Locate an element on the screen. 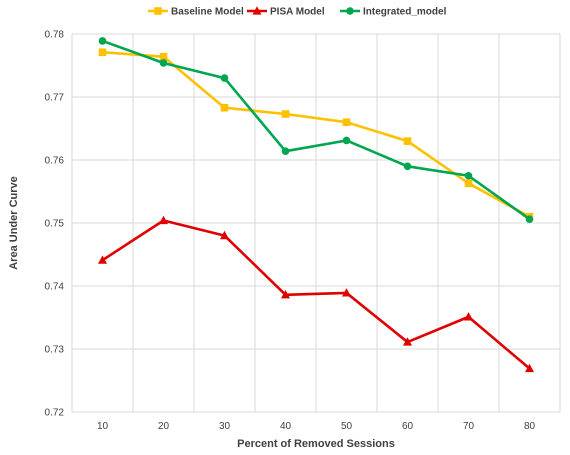 The image size is (570, 455). legend-item: PISA Model is located at coordinates (286, 12).